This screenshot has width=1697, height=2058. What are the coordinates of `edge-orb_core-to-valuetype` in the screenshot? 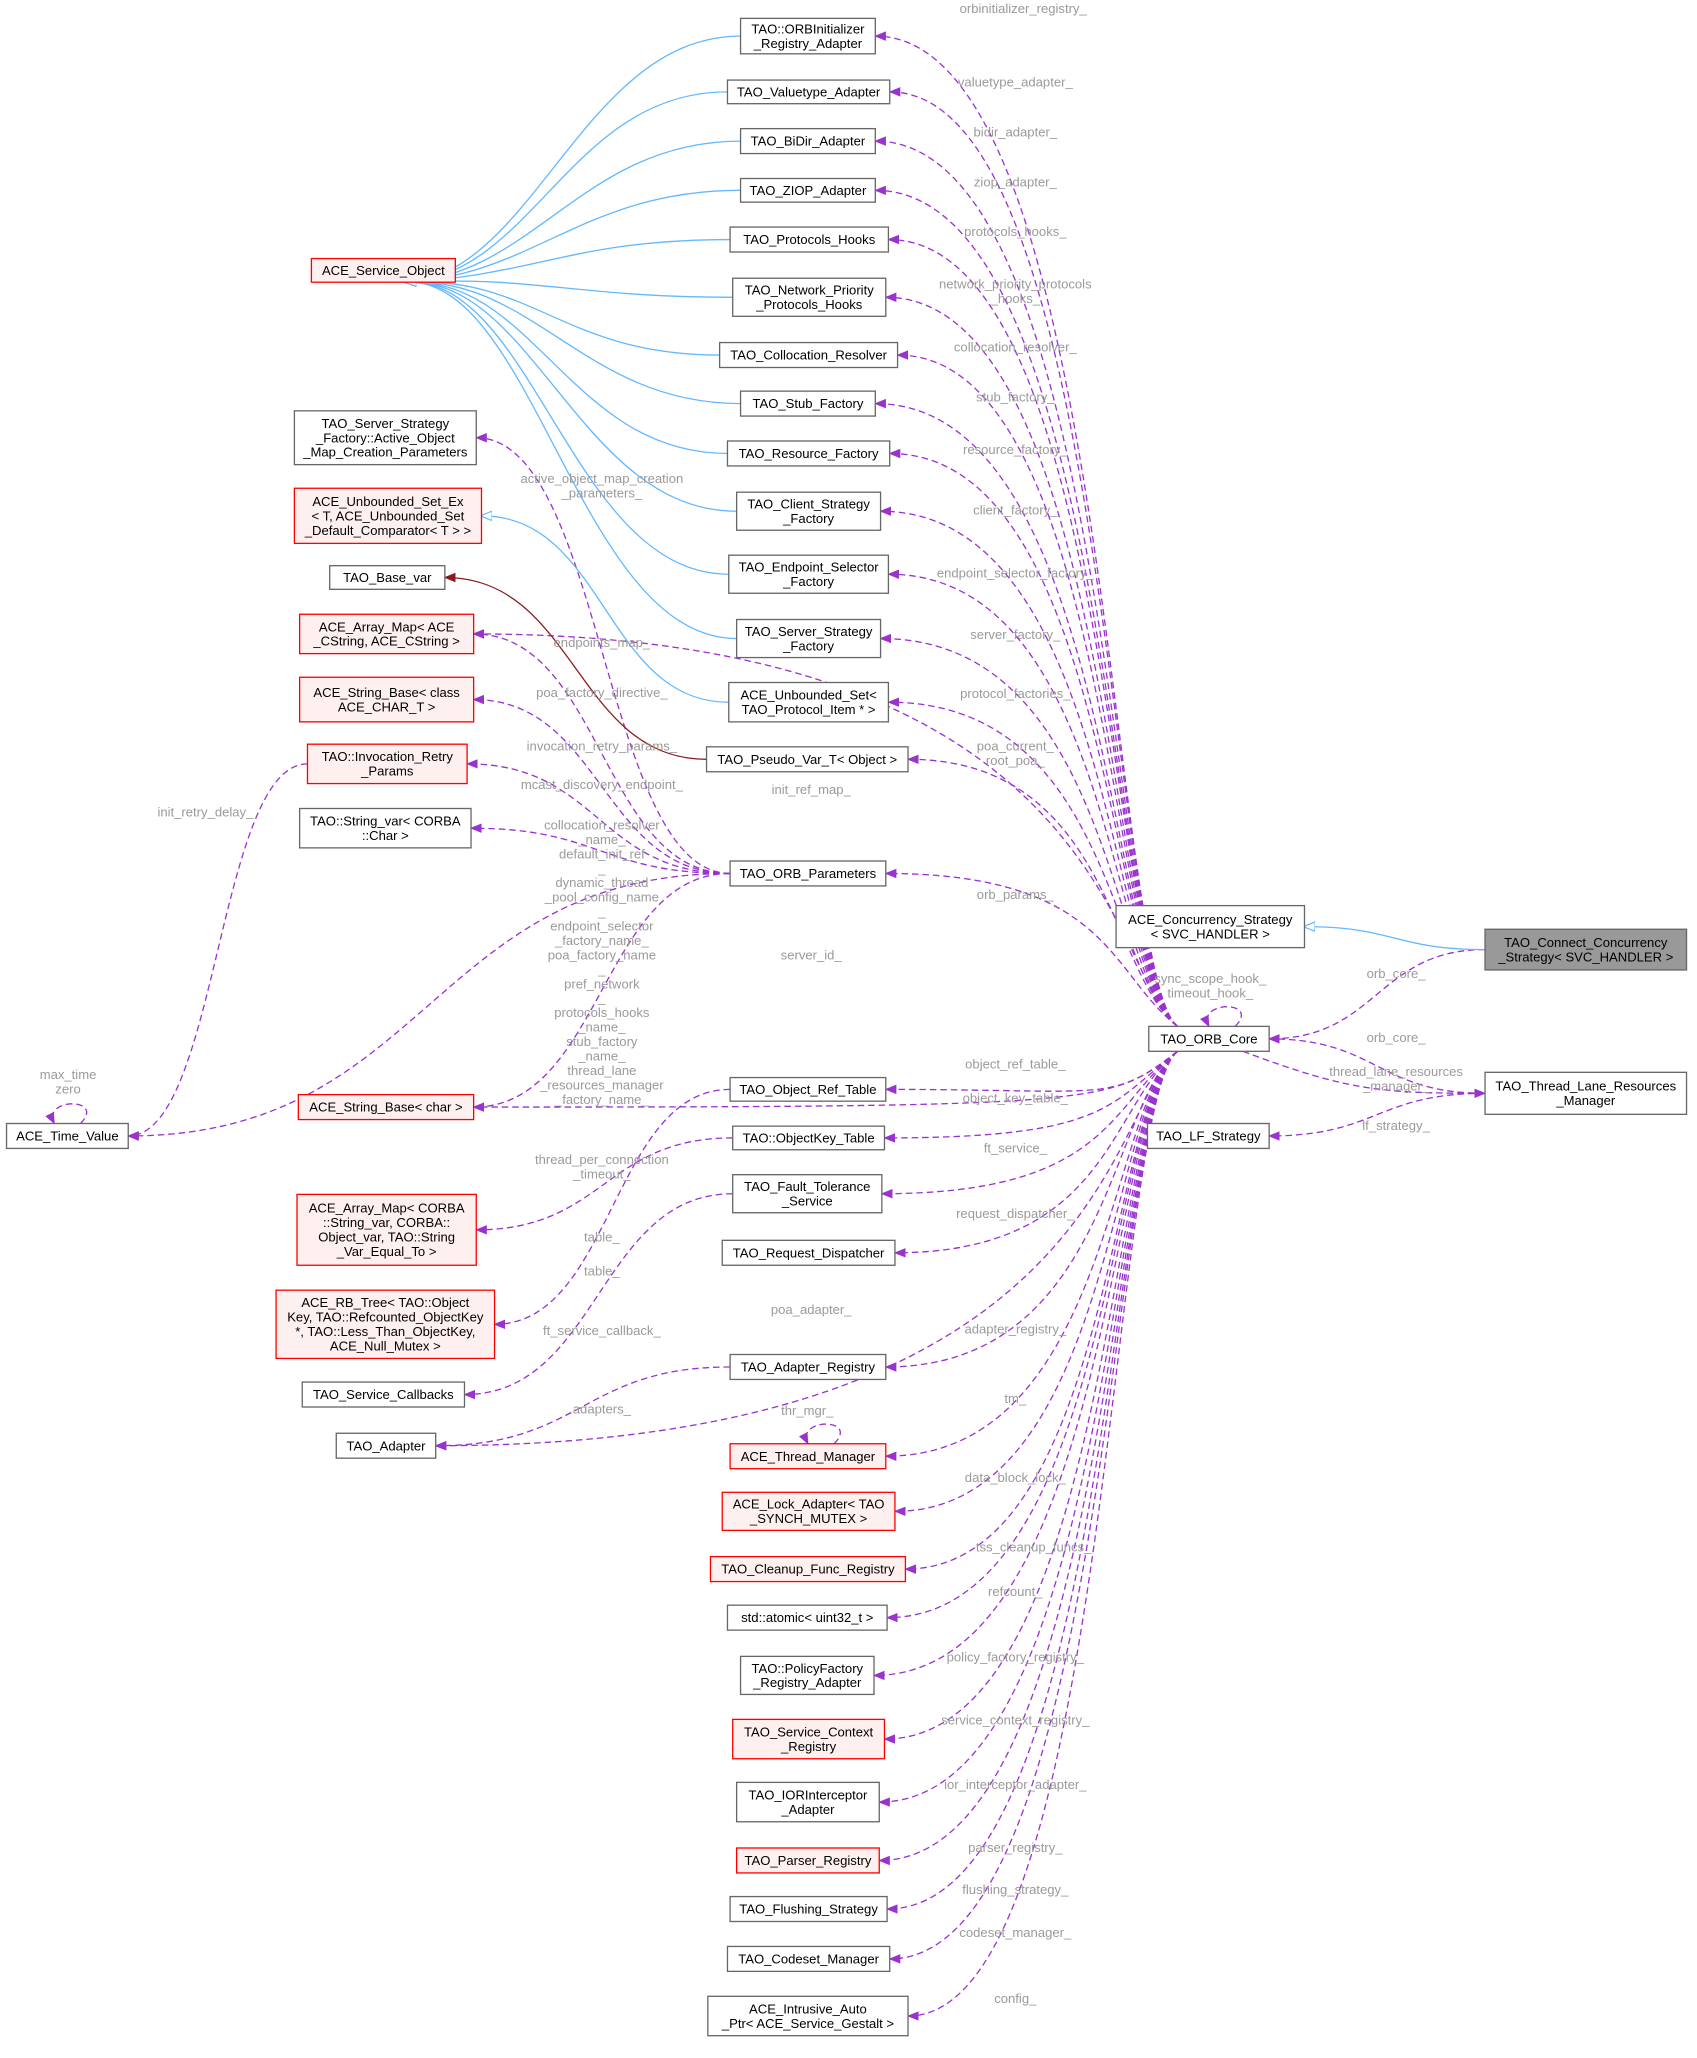 It's located at (1033, 557).